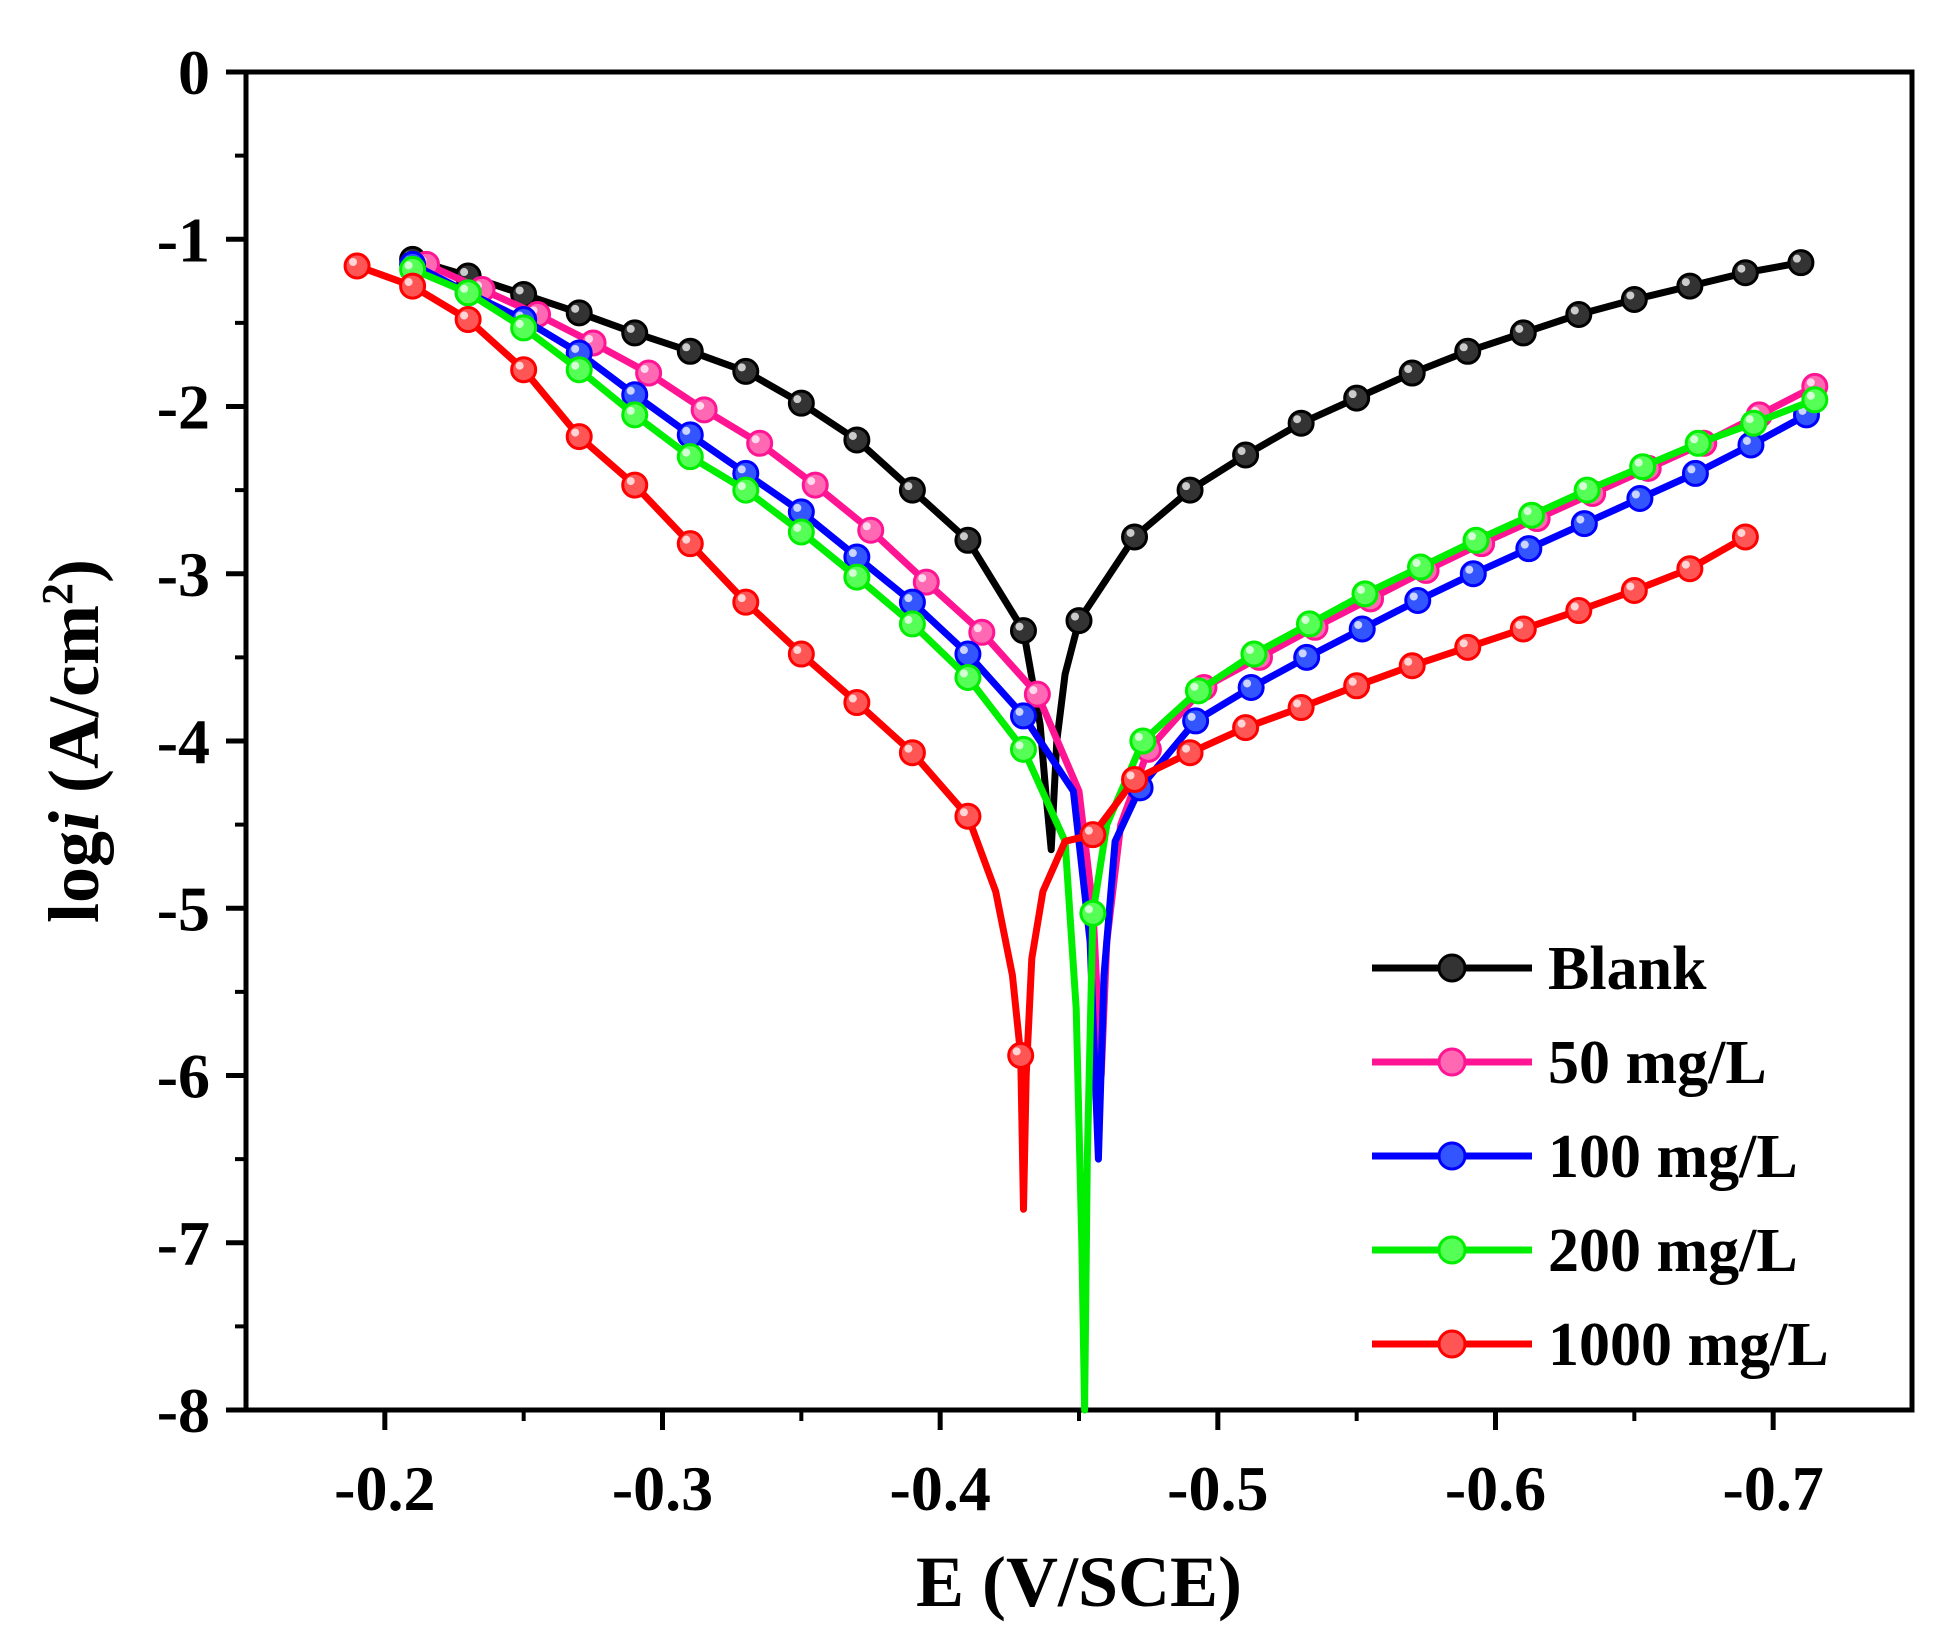 This screenshot has width=1942, height=1651. I want to click on y-axis-title-prefix: log, so click(74, 877).